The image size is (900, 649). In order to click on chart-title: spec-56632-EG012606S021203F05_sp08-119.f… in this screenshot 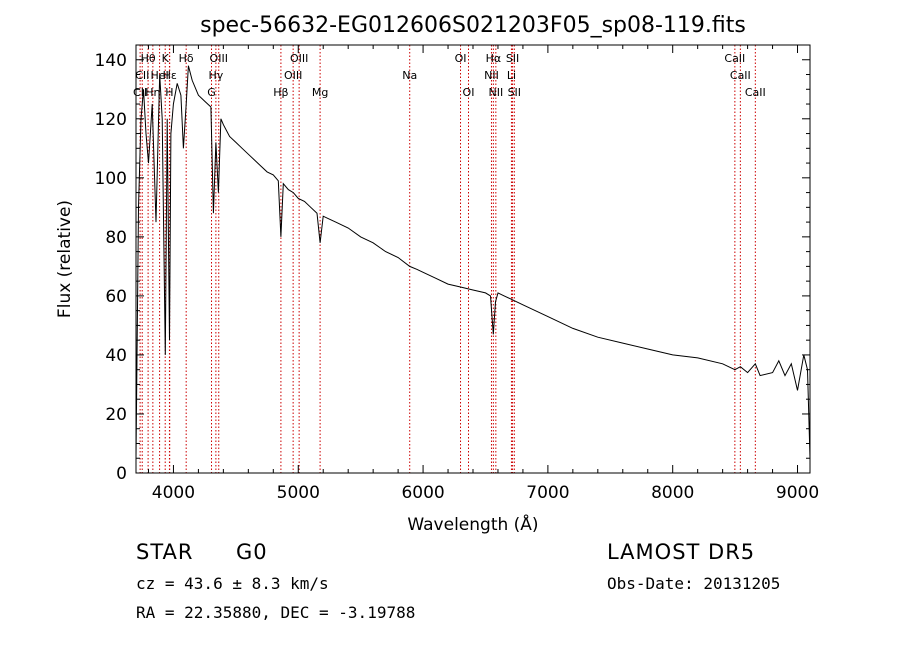, I will do `click(473, 25)`.